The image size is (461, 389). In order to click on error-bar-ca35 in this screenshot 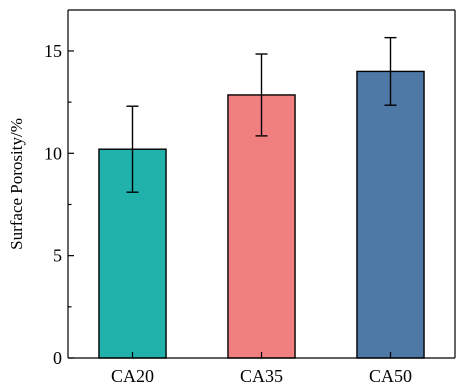, I will do `click(261, 95)`.